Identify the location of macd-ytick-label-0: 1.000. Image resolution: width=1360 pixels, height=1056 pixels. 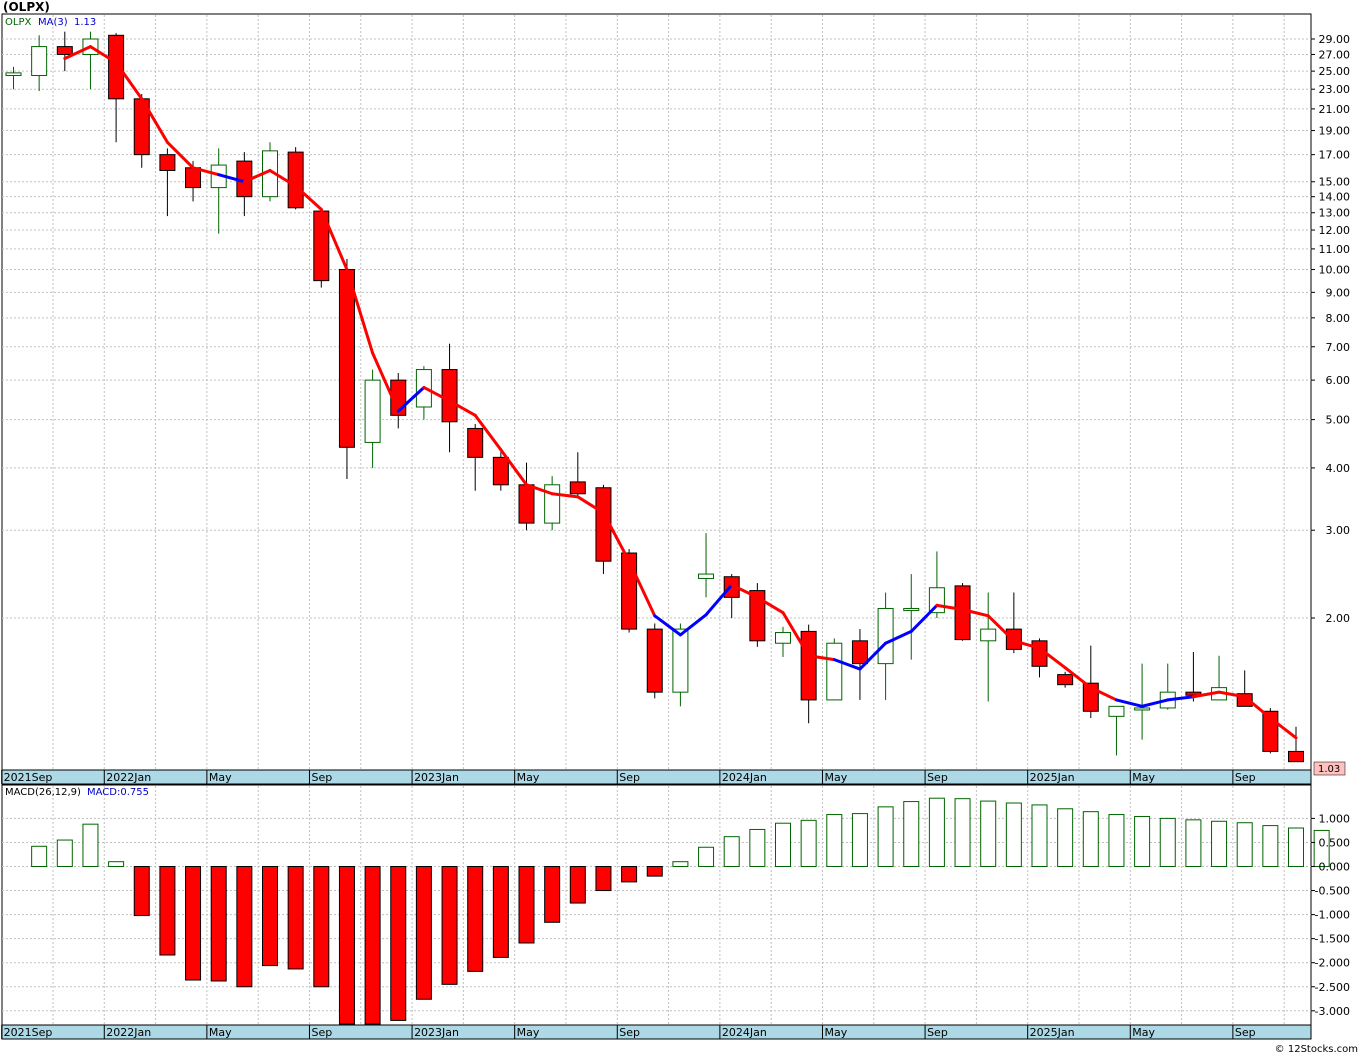
(1335, 818).